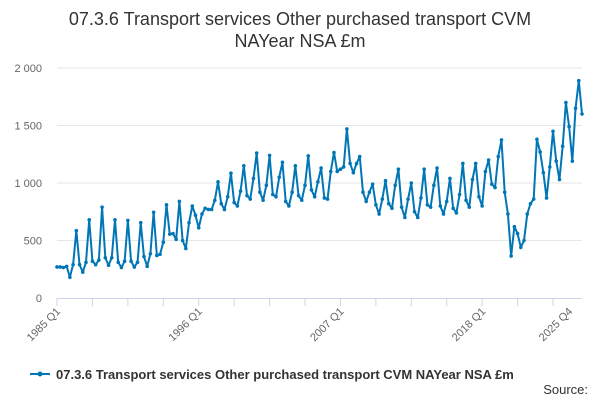 The image size is (600, 400). Describe the element at coordinates (28, 184) in the screenshot. I see `y-tick-label-1000: 1 000` at that location.